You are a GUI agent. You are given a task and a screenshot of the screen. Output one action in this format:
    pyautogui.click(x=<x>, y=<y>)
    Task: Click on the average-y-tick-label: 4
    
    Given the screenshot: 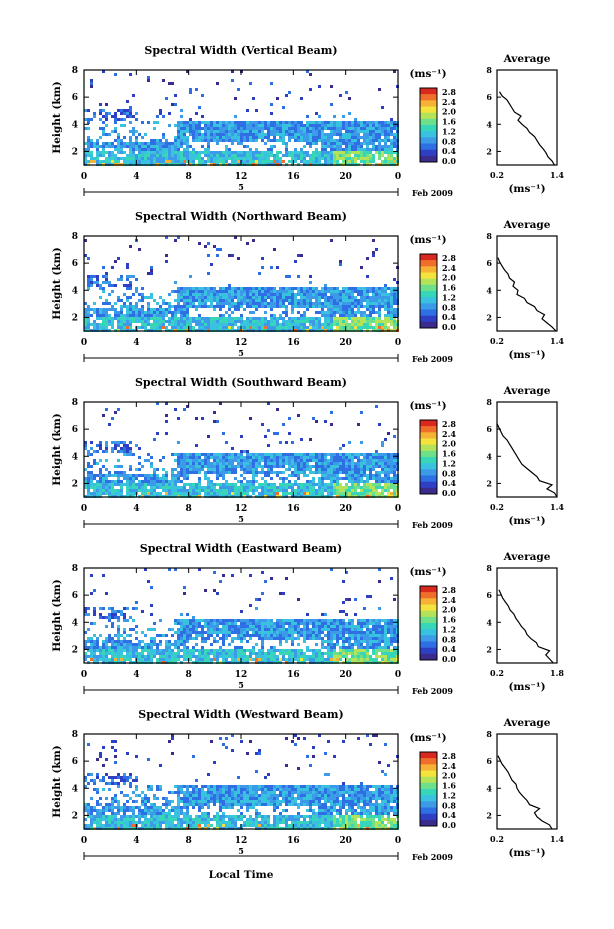 What is the action you would take?
    pyautogui.click(x=489, y=290)
    